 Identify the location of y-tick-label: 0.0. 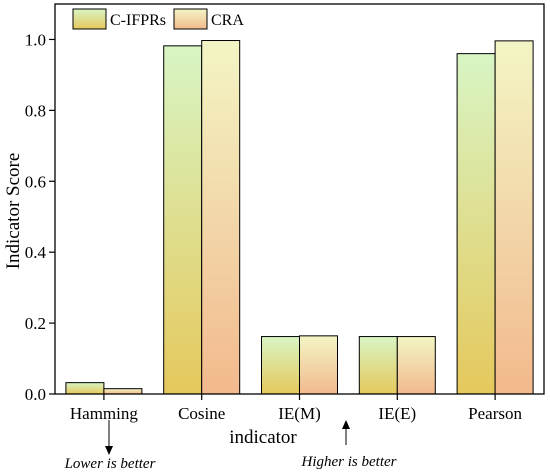
(35, 394).